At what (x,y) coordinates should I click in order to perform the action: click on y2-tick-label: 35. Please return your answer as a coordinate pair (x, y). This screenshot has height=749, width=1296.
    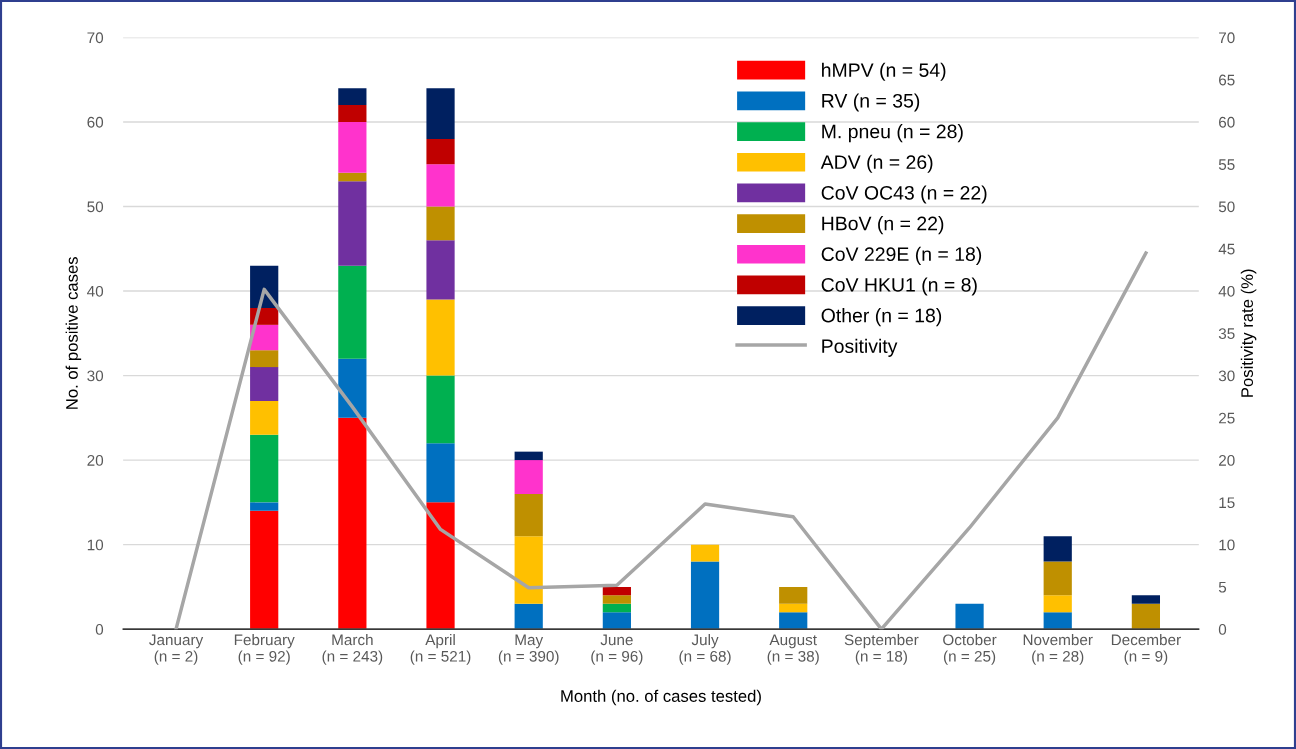
    Looking at the image, I should click on (1226, 333).